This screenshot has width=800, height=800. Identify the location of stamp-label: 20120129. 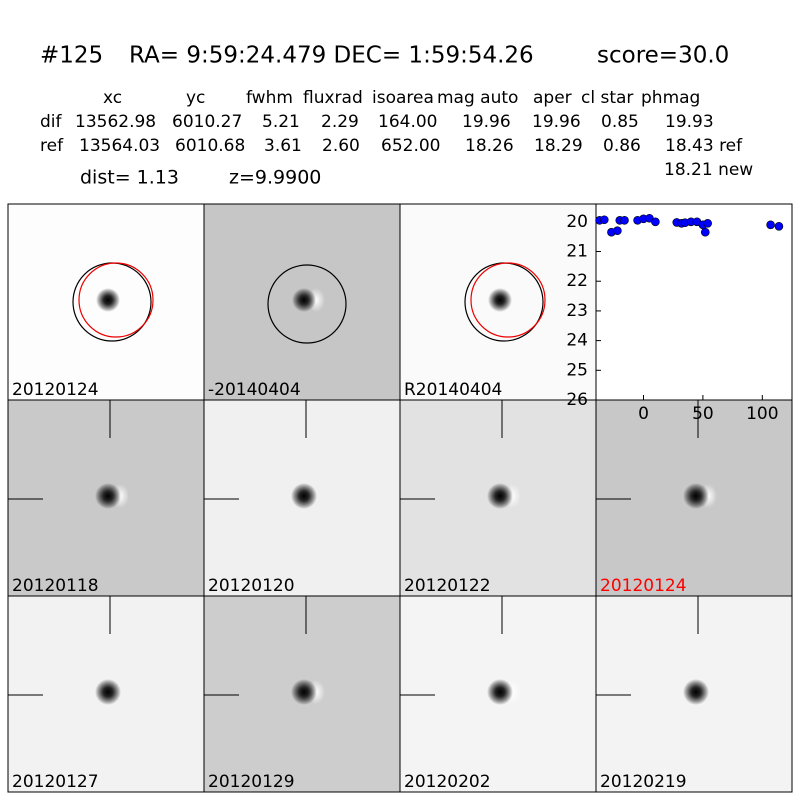
(251, 782).